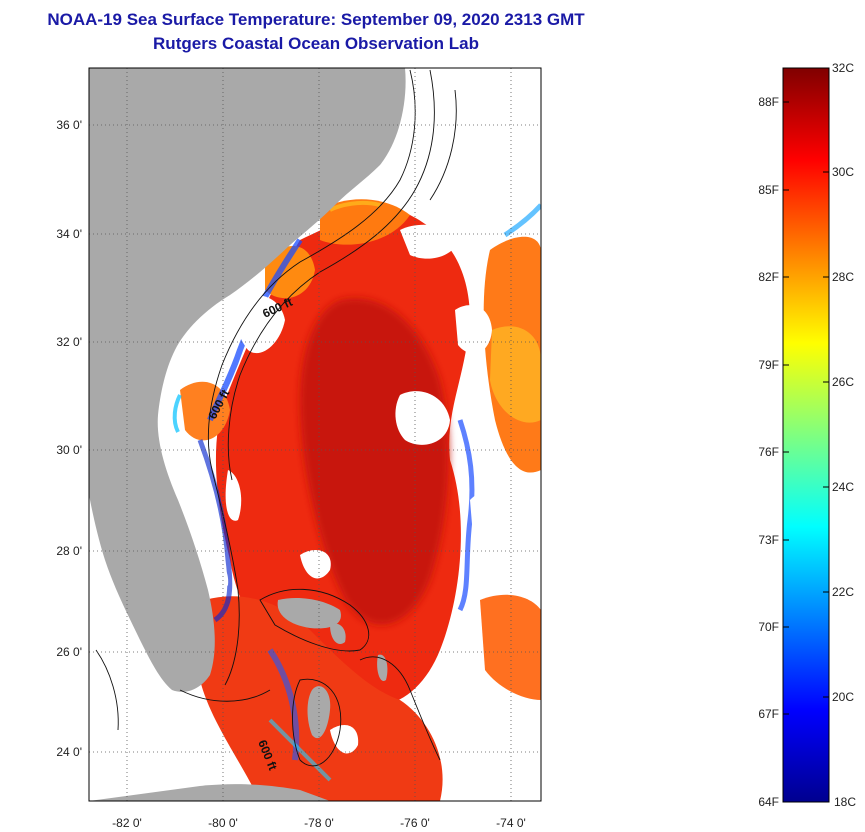 This screenshot has height=832, width=865. Describe the element at coordinates (843, 487) in the screenshot. I see `colorbar-label-c: 24C` at that location.